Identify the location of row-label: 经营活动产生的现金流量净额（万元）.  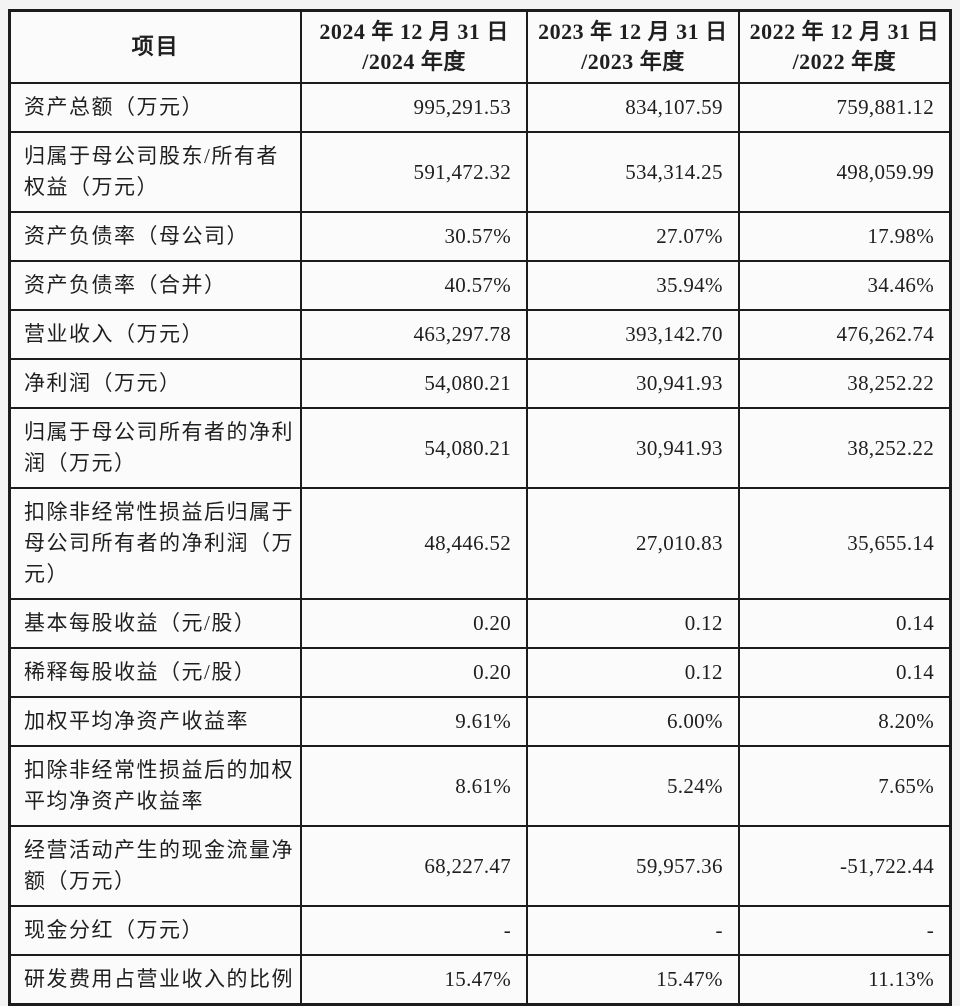
(155, 866).